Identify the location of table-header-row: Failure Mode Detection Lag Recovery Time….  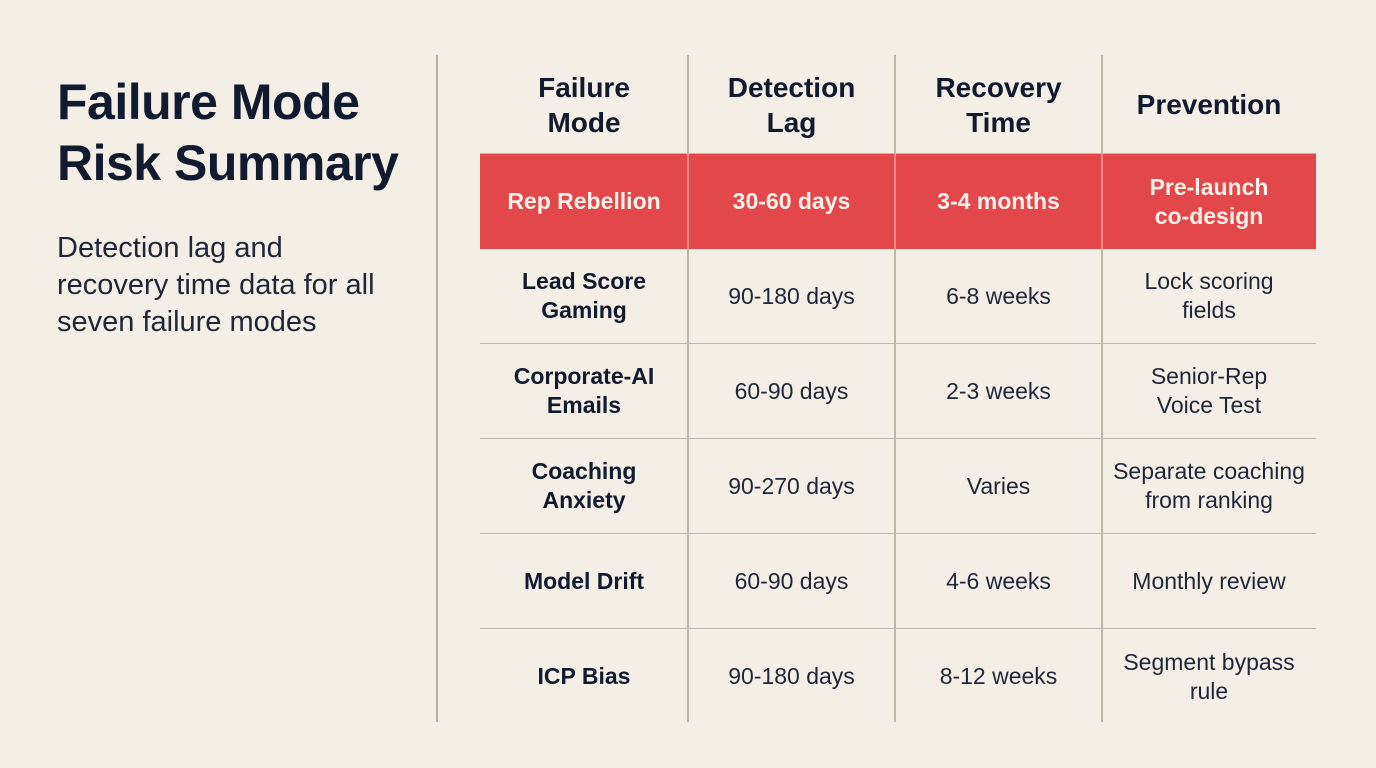
(898, 104).